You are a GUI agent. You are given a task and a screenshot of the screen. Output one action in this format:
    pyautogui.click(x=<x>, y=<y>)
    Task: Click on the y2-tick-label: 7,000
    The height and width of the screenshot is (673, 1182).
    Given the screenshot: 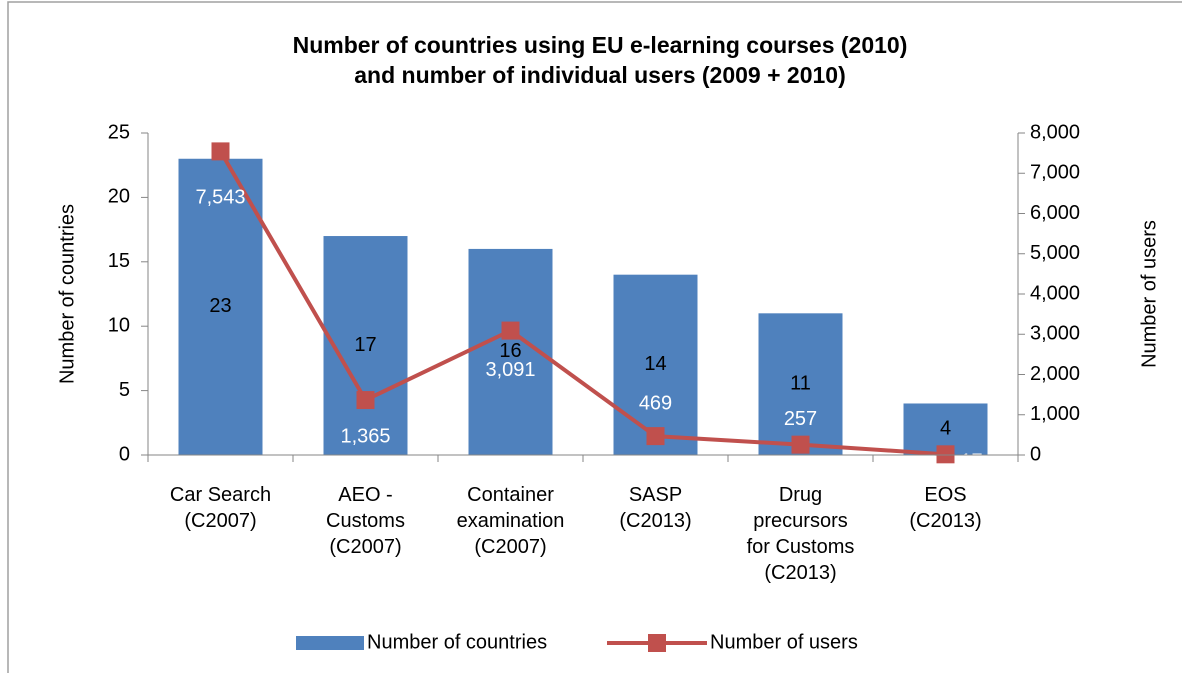 What is the action you would take?
    pyautogui.click(x=1055, y=173)
    